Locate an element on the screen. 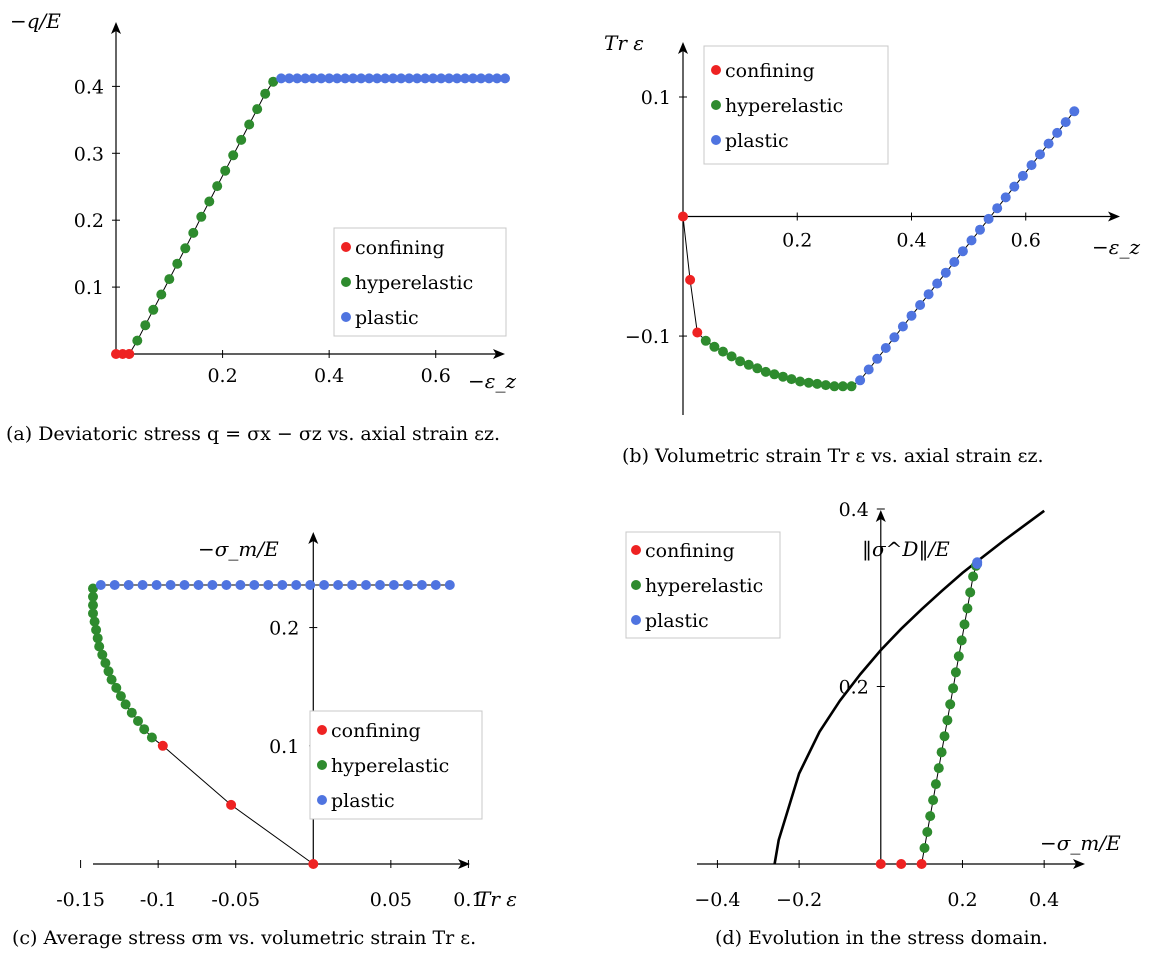 Image resolution: width=1150 pixels, height=960 pixels. y-tick-label: 0.1 is located at coordinates (89, 288).